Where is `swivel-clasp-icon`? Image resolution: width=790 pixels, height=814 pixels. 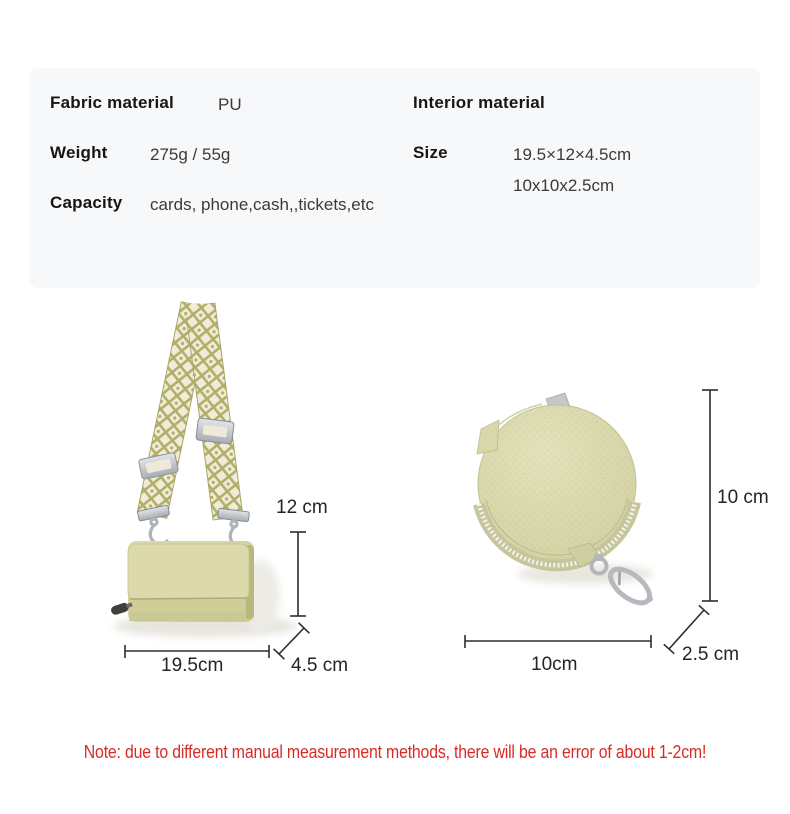 swivel-clasp-icon is located at coordinates (621, 580).